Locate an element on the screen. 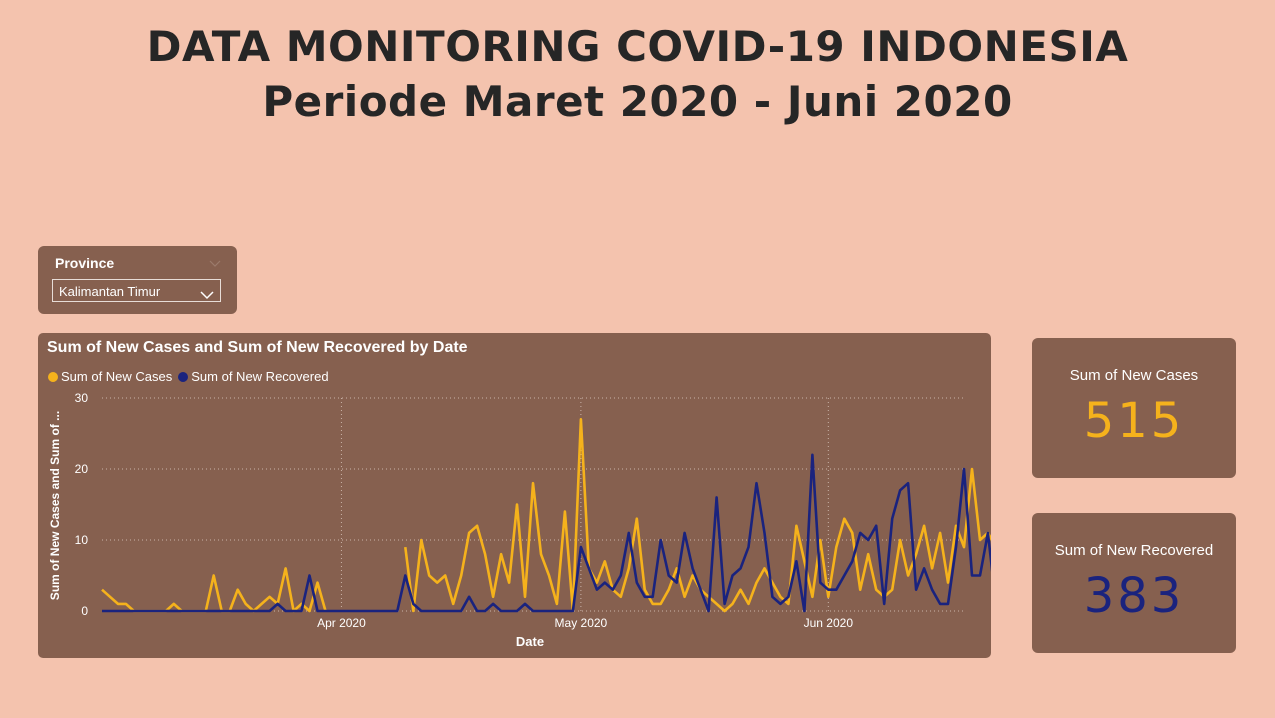 The height and width of the screenshot is (718, 1275). new-cases-line is located at coordinates (214, 590).